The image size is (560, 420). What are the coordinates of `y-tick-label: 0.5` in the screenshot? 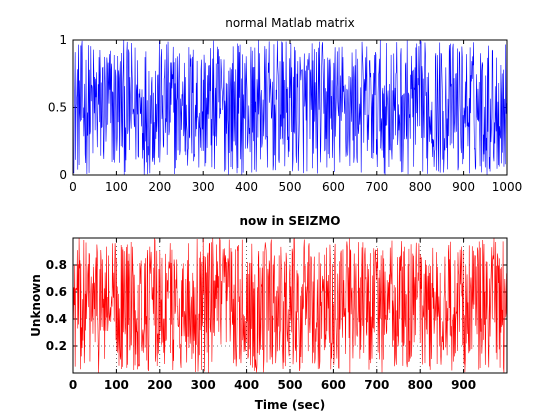 It's located at (57, 108).